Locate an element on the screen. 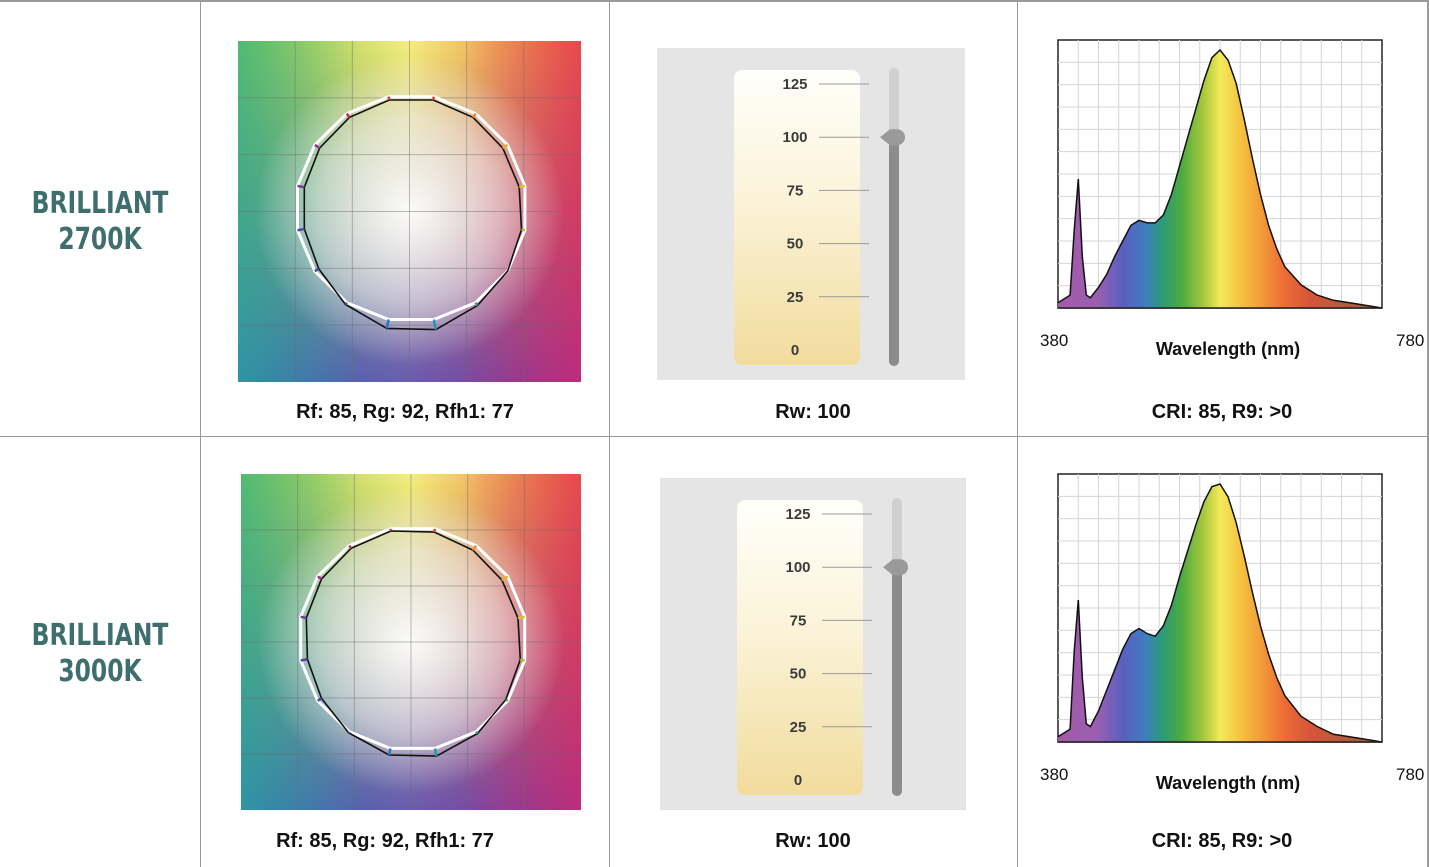  spectrum-chart-1: 380 780 Wavelength (nm) is located at coordinates (1232, 199).